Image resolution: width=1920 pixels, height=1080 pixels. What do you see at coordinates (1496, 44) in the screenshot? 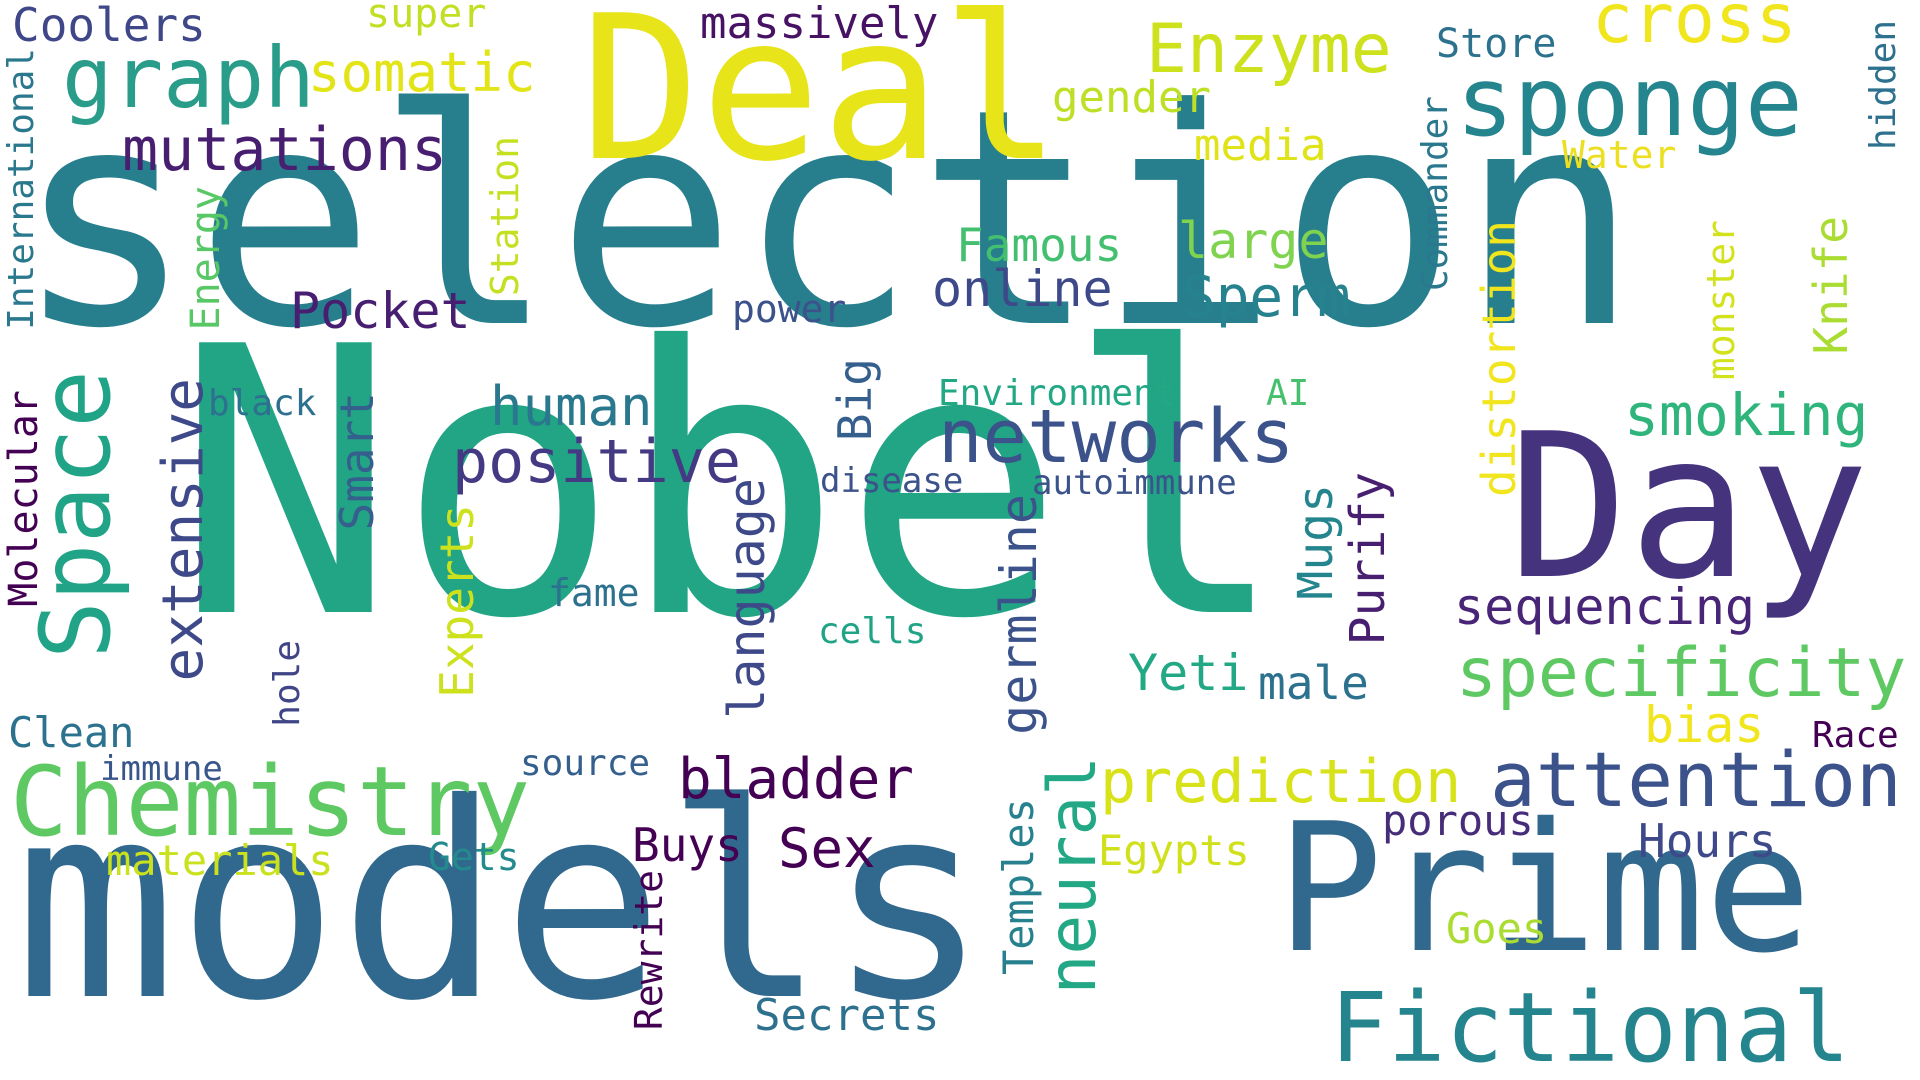
I see `word-store: Store` at bounding box center [1496, 44].